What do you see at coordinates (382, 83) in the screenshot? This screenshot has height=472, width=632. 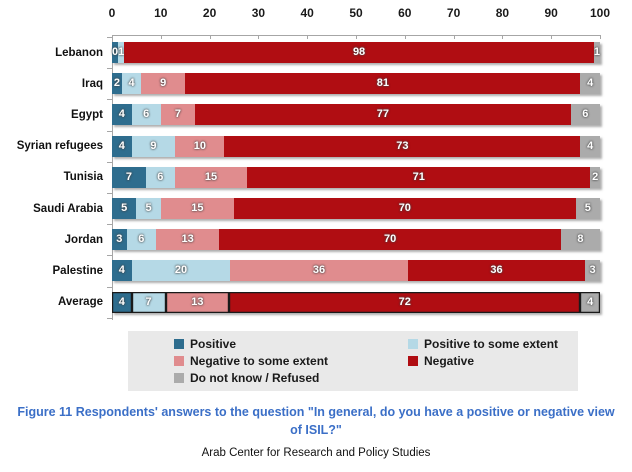 I see `segment-value-label: 81` at bounding box center [382, 83].